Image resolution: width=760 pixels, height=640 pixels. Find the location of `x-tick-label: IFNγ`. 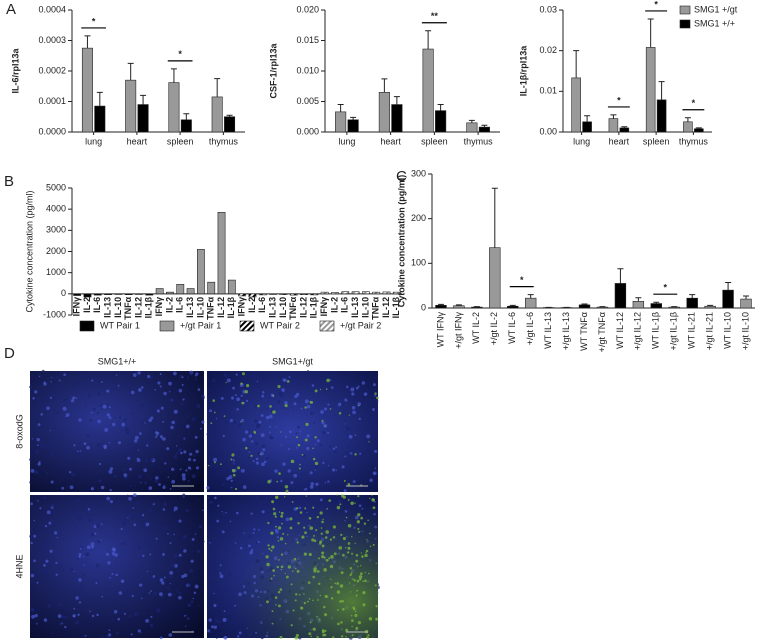

x-tick-label: IFNγ is located at coordinates (242, 307).